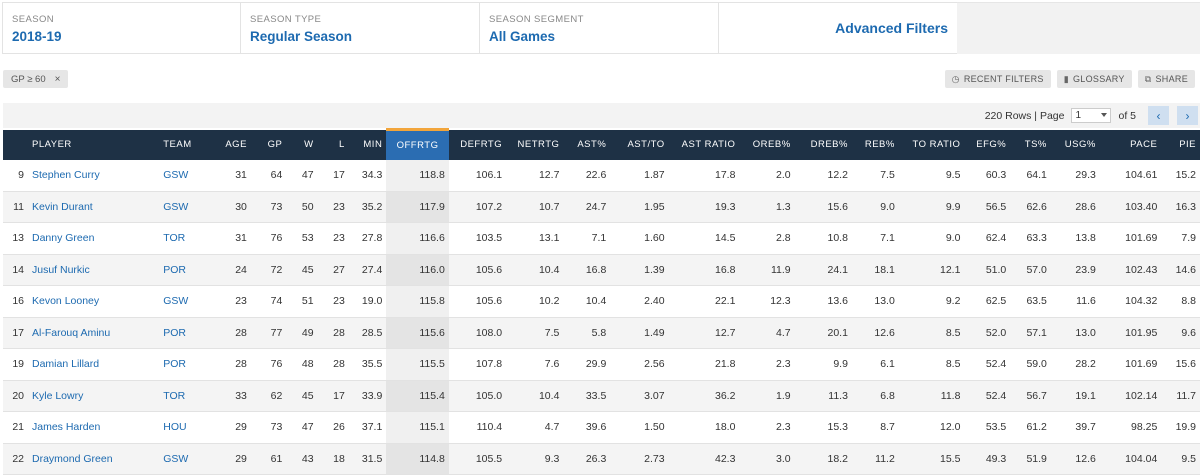 The height and width of the screenshot is (475, 1200). I want to click on column-header-pie: PIE, so click(1180, 144).